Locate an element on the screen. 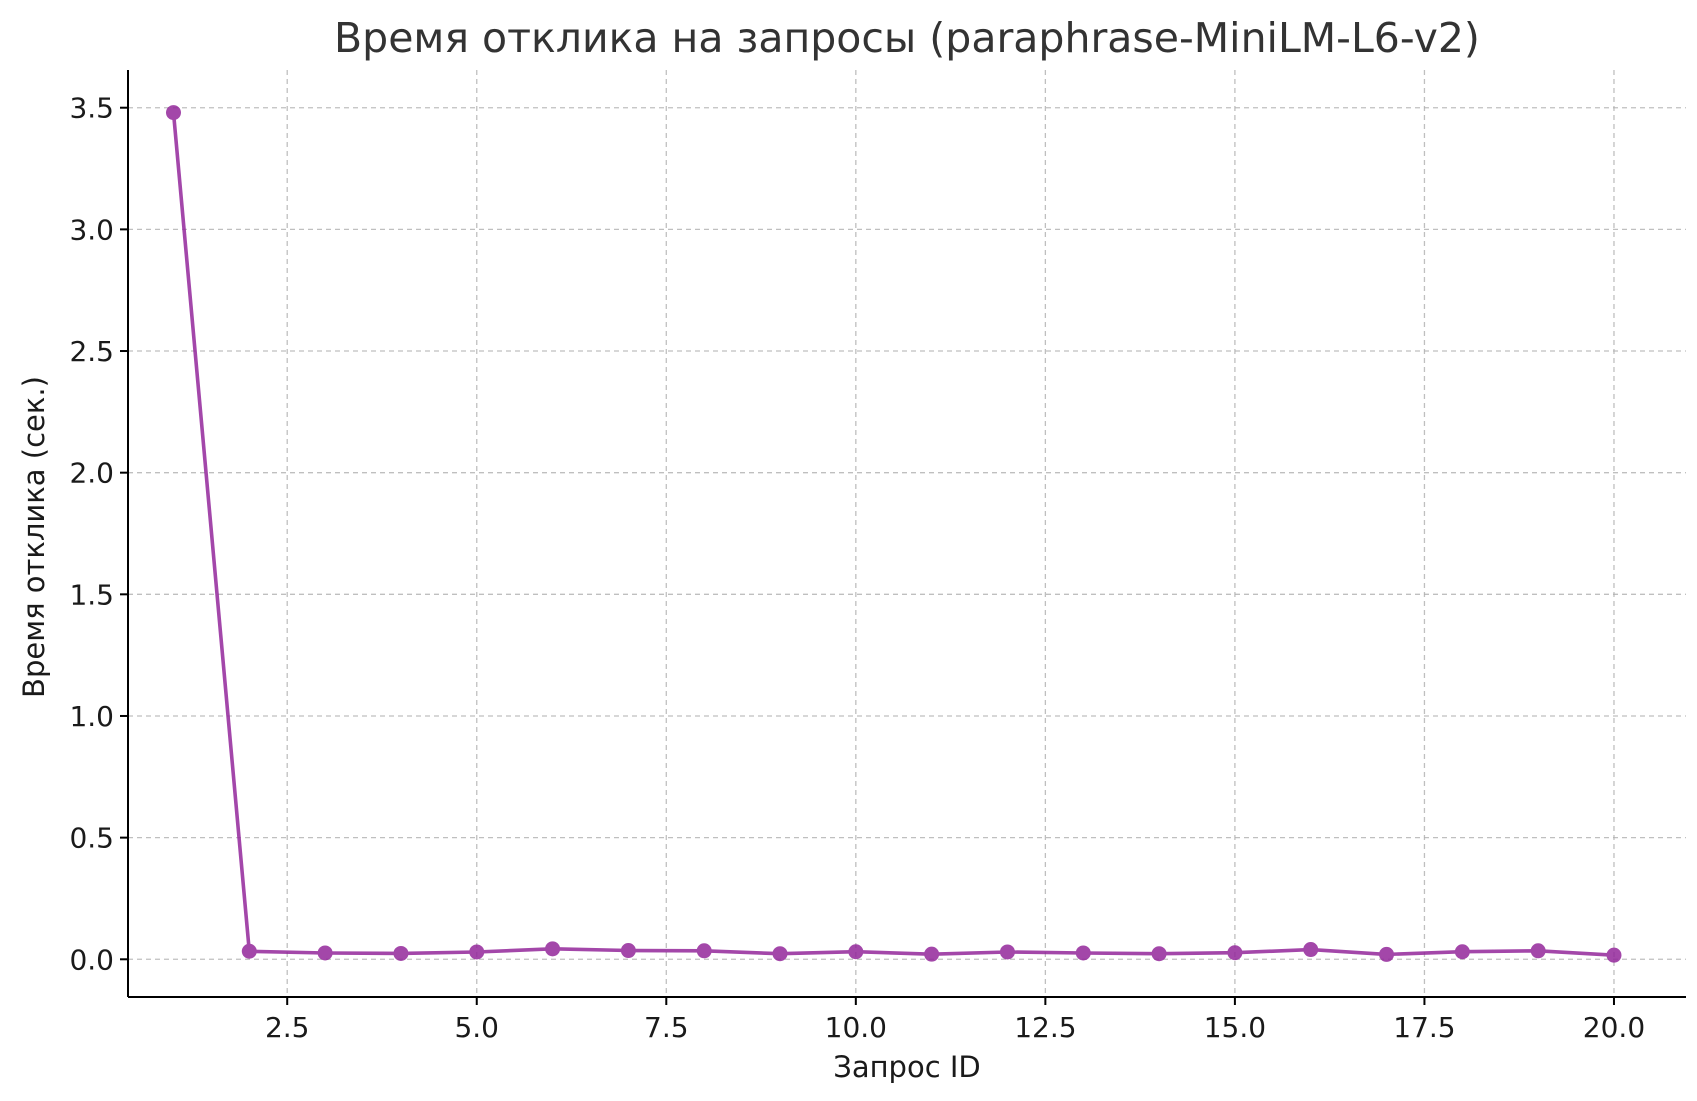 This screenshot has height=1101, width=1697. x-tick-label: 5.0 is located at coordinates (476, 1027).